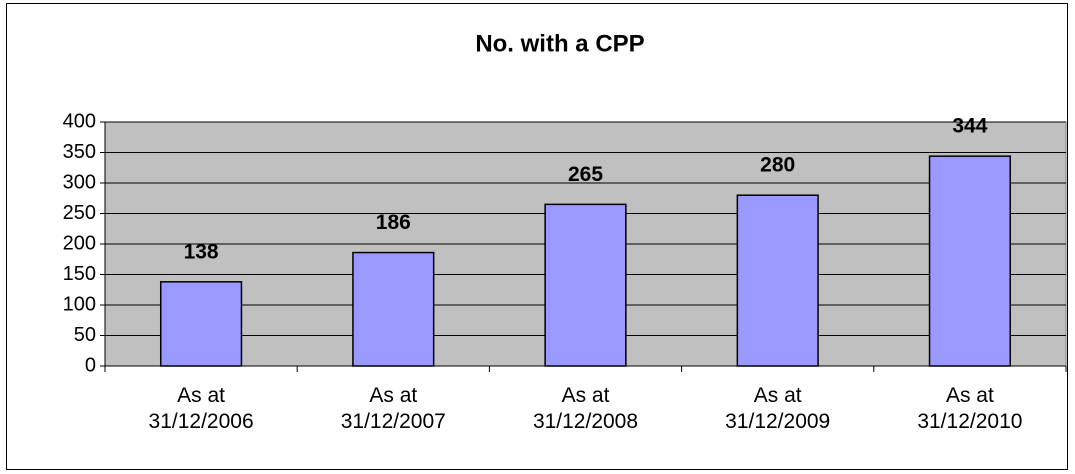 Image resolution: width=1075 pixels, height=474 pixels. Describe the element at coordinates (393, 222) in the screenshot. I see `data-label: 186` at that location.